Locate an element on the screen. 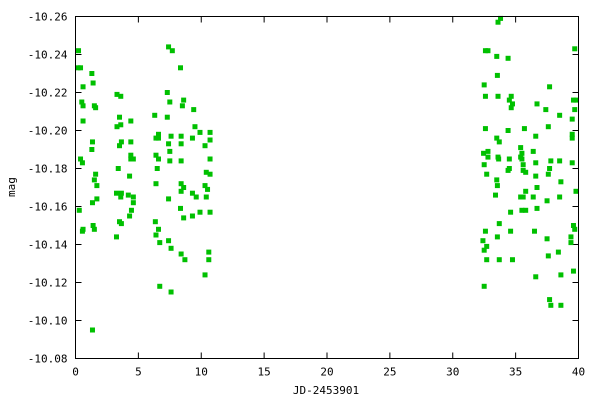 The height and width of the screenshot is (400, 600). y-tick-label: -10.08 is located at coordinates (48, 359).